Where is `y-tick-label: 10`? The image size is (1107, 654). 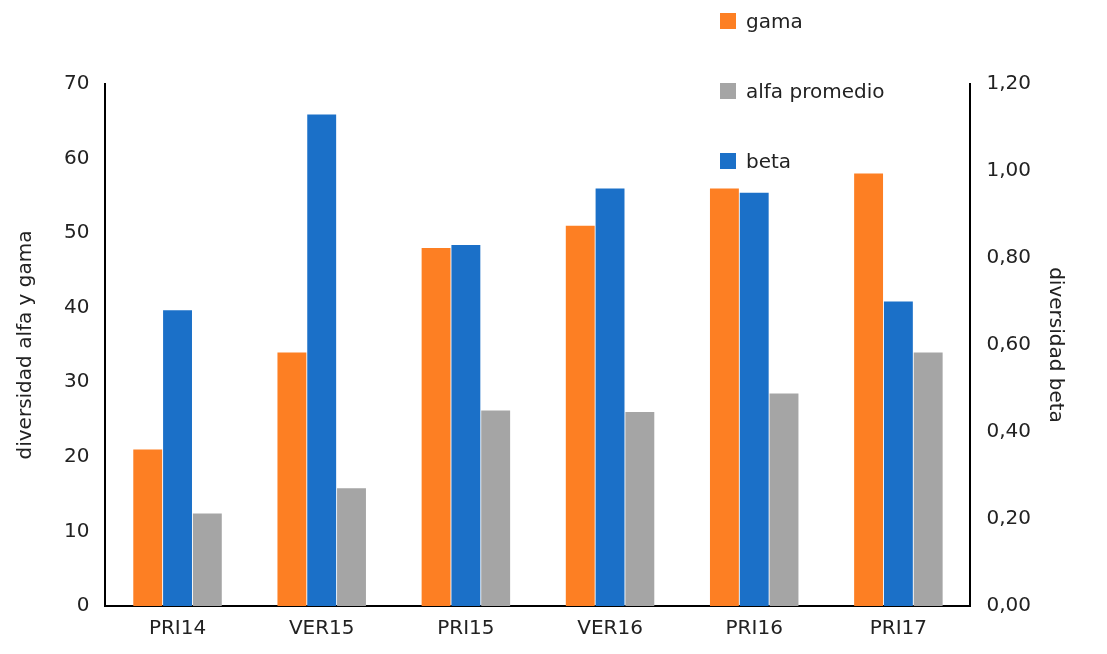
y-tick-label: 10 is located at coordinates (77, 529).